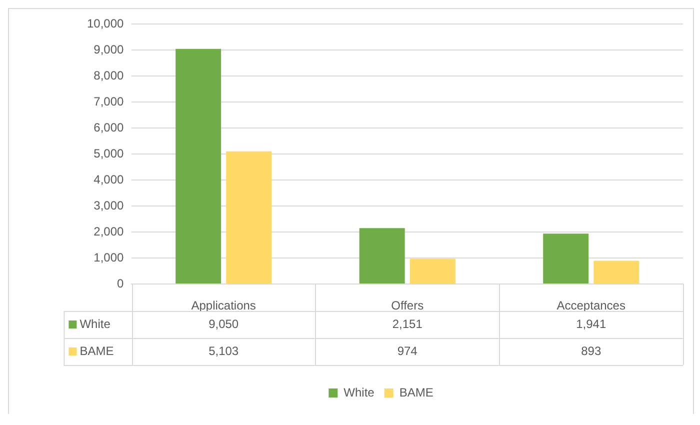  Describe the element at coordinates (109, 257) in the screenshot. I see `y-tick-label: 1,000` at that location.